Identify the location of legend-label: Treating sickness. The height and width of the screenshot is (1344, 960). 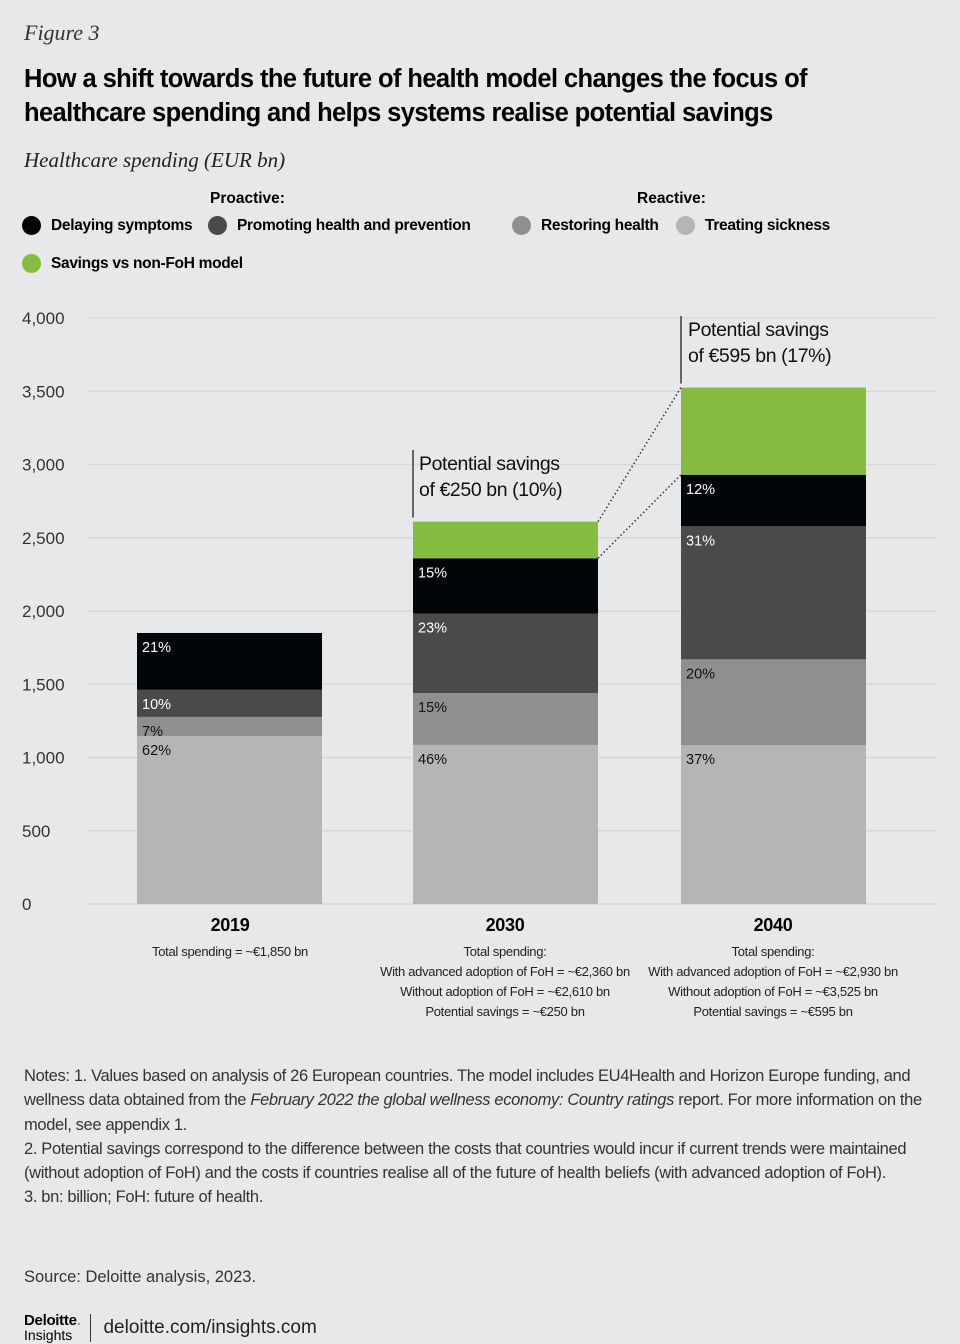
(767, 225).